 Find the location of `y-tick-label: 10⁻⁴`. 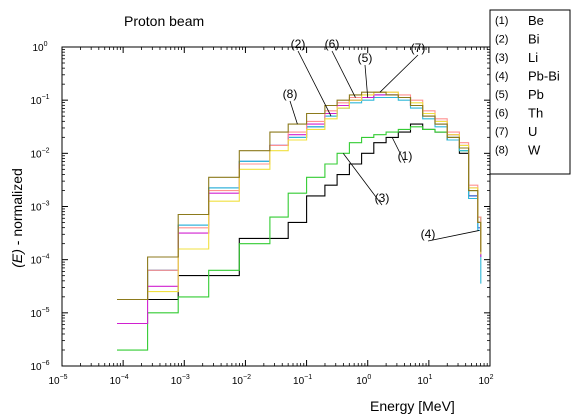

y-tick-label: 10⁻⁴ is located at coordinates (39, 260).